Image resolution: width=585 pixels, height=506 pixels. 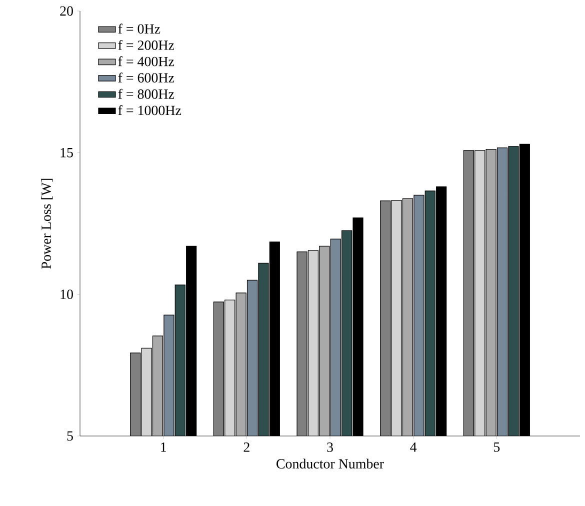 I want to click on y-tick-label: 5, so click(x=70, y=436).